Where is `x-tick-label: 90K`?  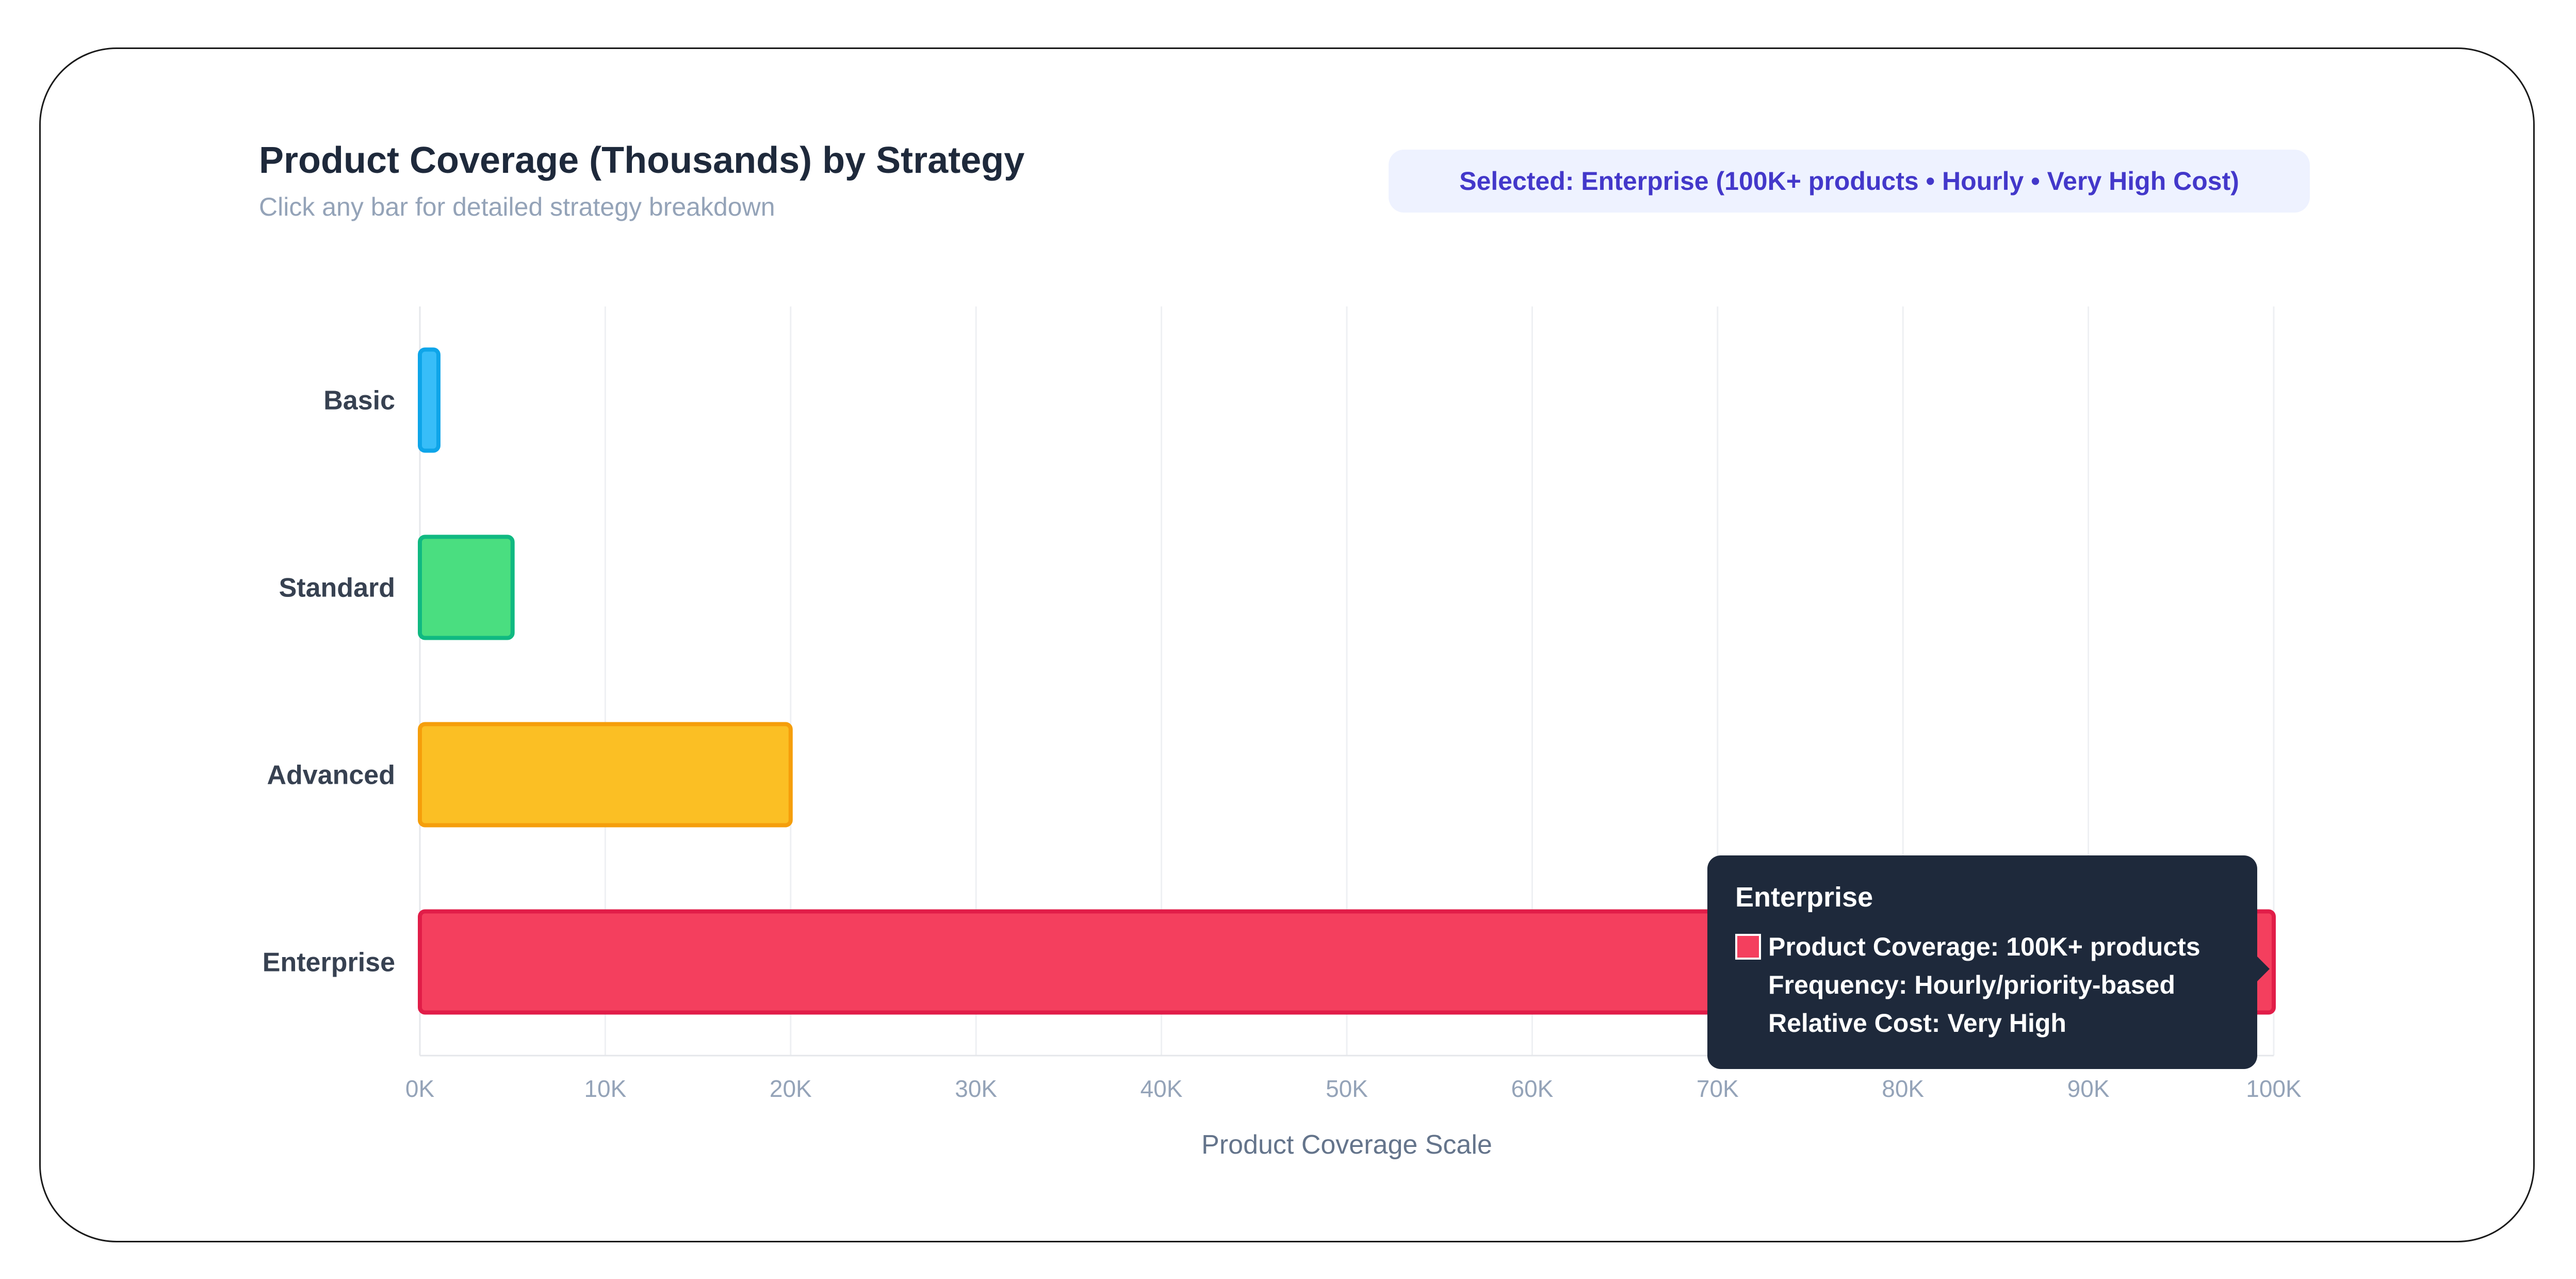 x-tick-label: 90K is located at coordinates (2089, 1088).